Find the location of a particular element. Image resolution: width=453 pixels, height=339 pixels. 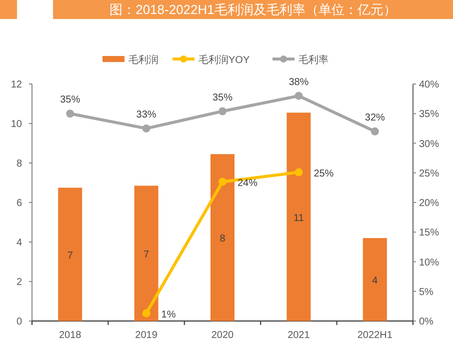

data-label: 1% is located at coordinates (168, 314).